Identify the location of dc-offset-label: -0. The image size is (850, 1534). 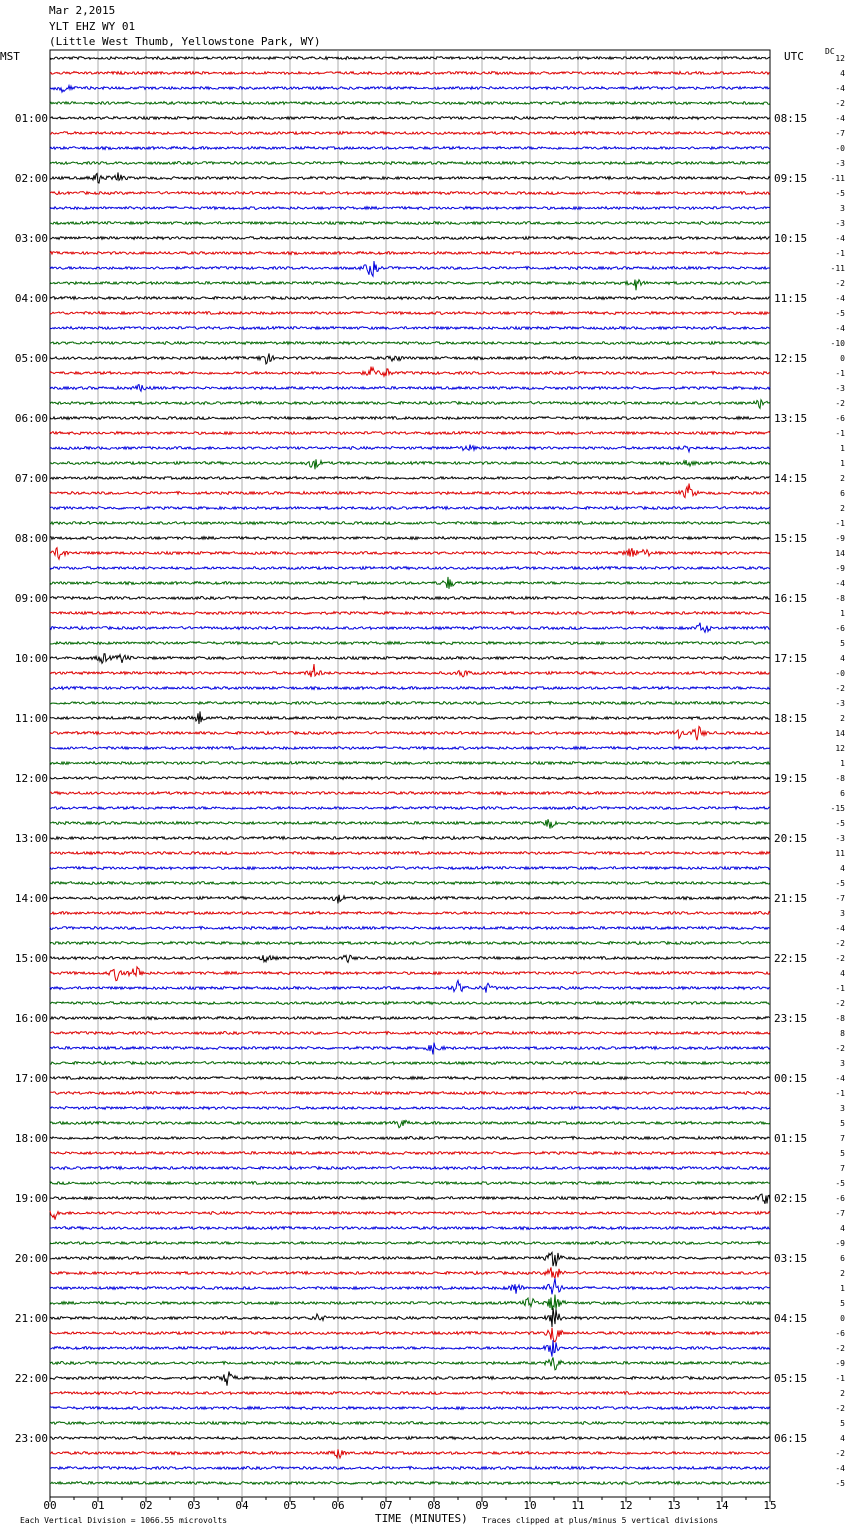
(840, 673).